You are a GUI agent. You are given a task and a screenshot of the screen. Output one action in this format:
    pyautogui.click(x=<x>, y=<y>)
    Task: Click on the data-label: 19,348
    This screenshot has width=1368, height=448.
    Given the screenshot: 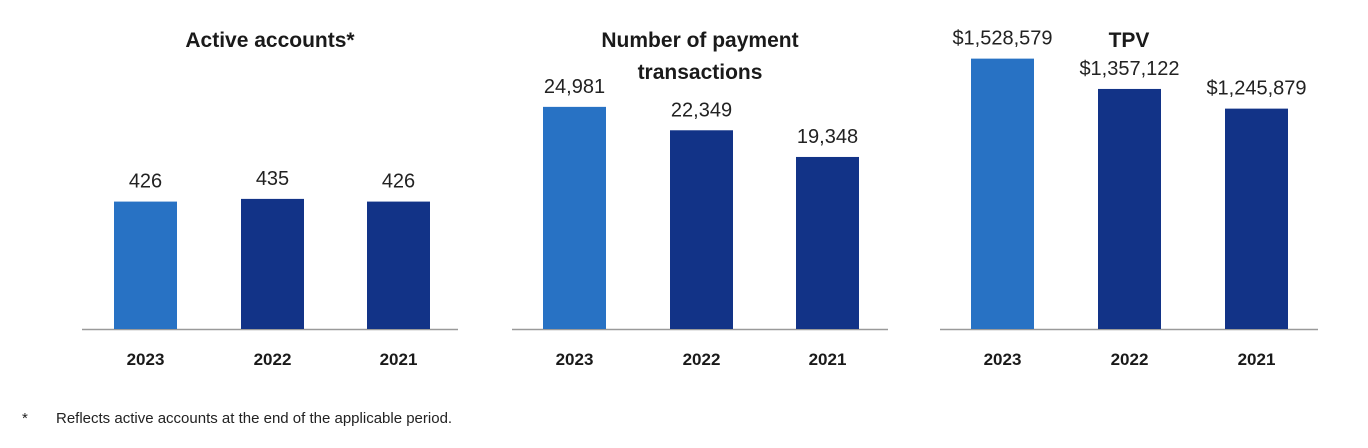 What is the action you would take?
    pyautogui.click(x=827, y=137)
    